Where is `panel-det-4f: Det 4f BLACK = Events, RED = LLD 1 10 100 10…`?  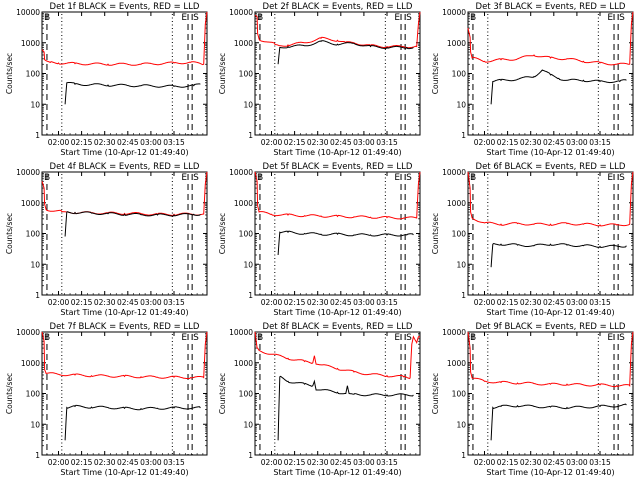 panel-det-4f: Det 4f BLACK = Events, RED = LLD 1 10 100 10… is located at coordinates (106, 239).